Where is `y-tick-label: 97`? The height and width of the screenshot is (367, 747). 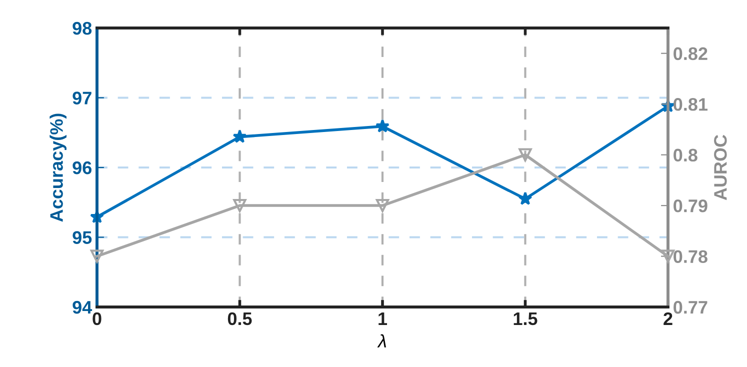 y-tick-label: 97 is located at coordinates (82, 98).